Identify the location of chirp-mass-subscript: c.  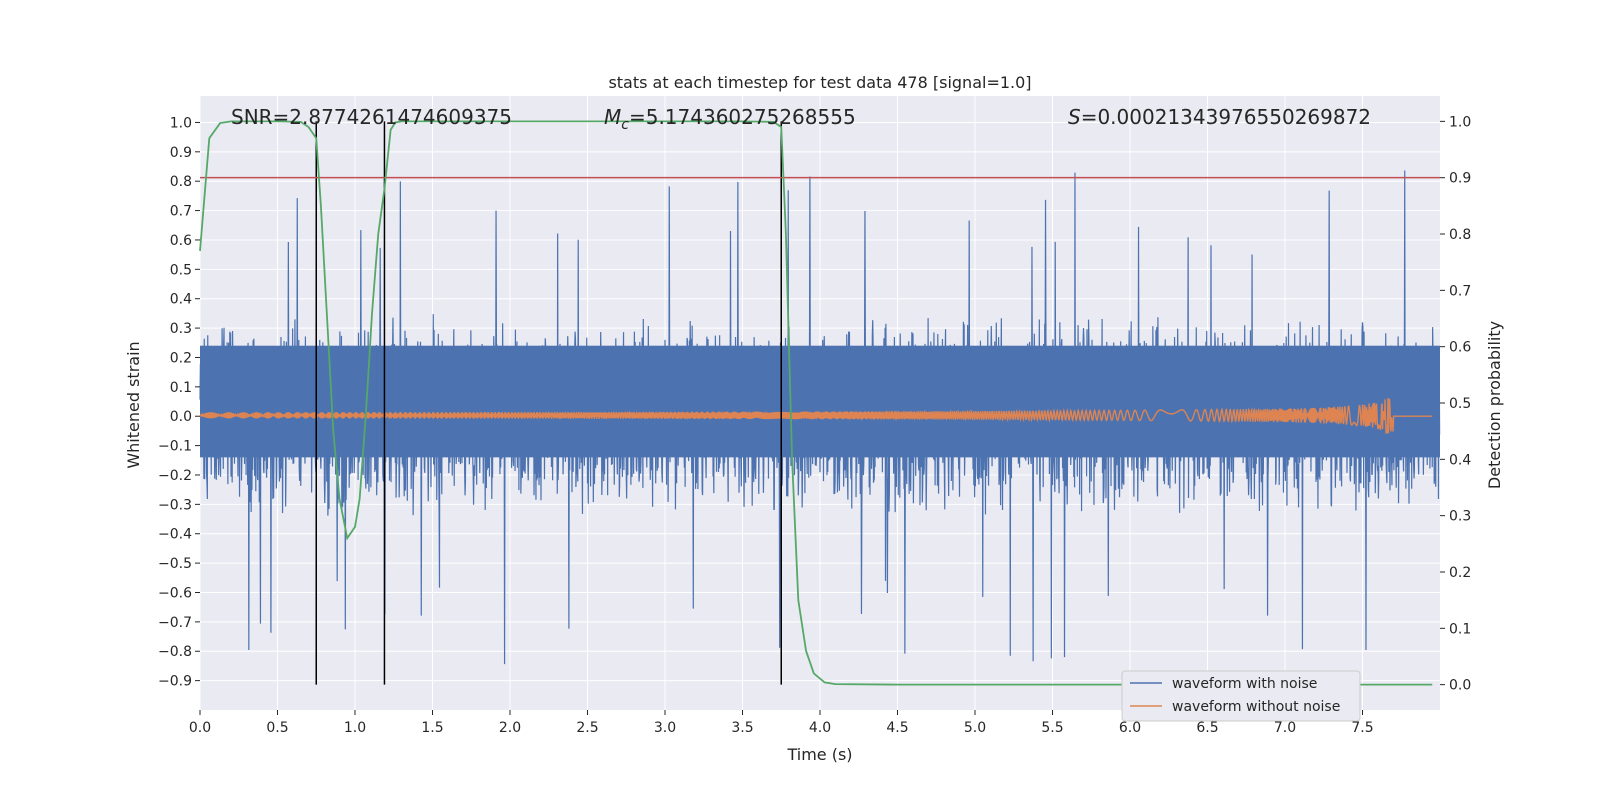
(625, 125).